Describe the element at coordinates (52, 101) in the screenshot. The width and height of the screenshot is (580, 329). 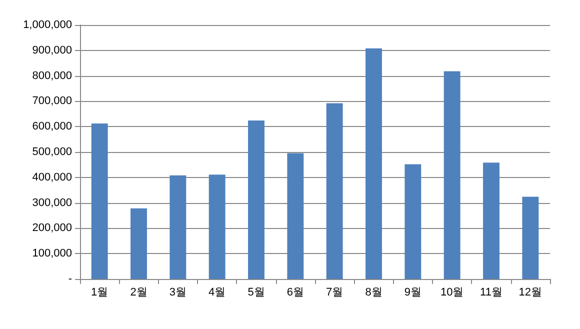
I see `y-tick-label: 700,000` at that location.